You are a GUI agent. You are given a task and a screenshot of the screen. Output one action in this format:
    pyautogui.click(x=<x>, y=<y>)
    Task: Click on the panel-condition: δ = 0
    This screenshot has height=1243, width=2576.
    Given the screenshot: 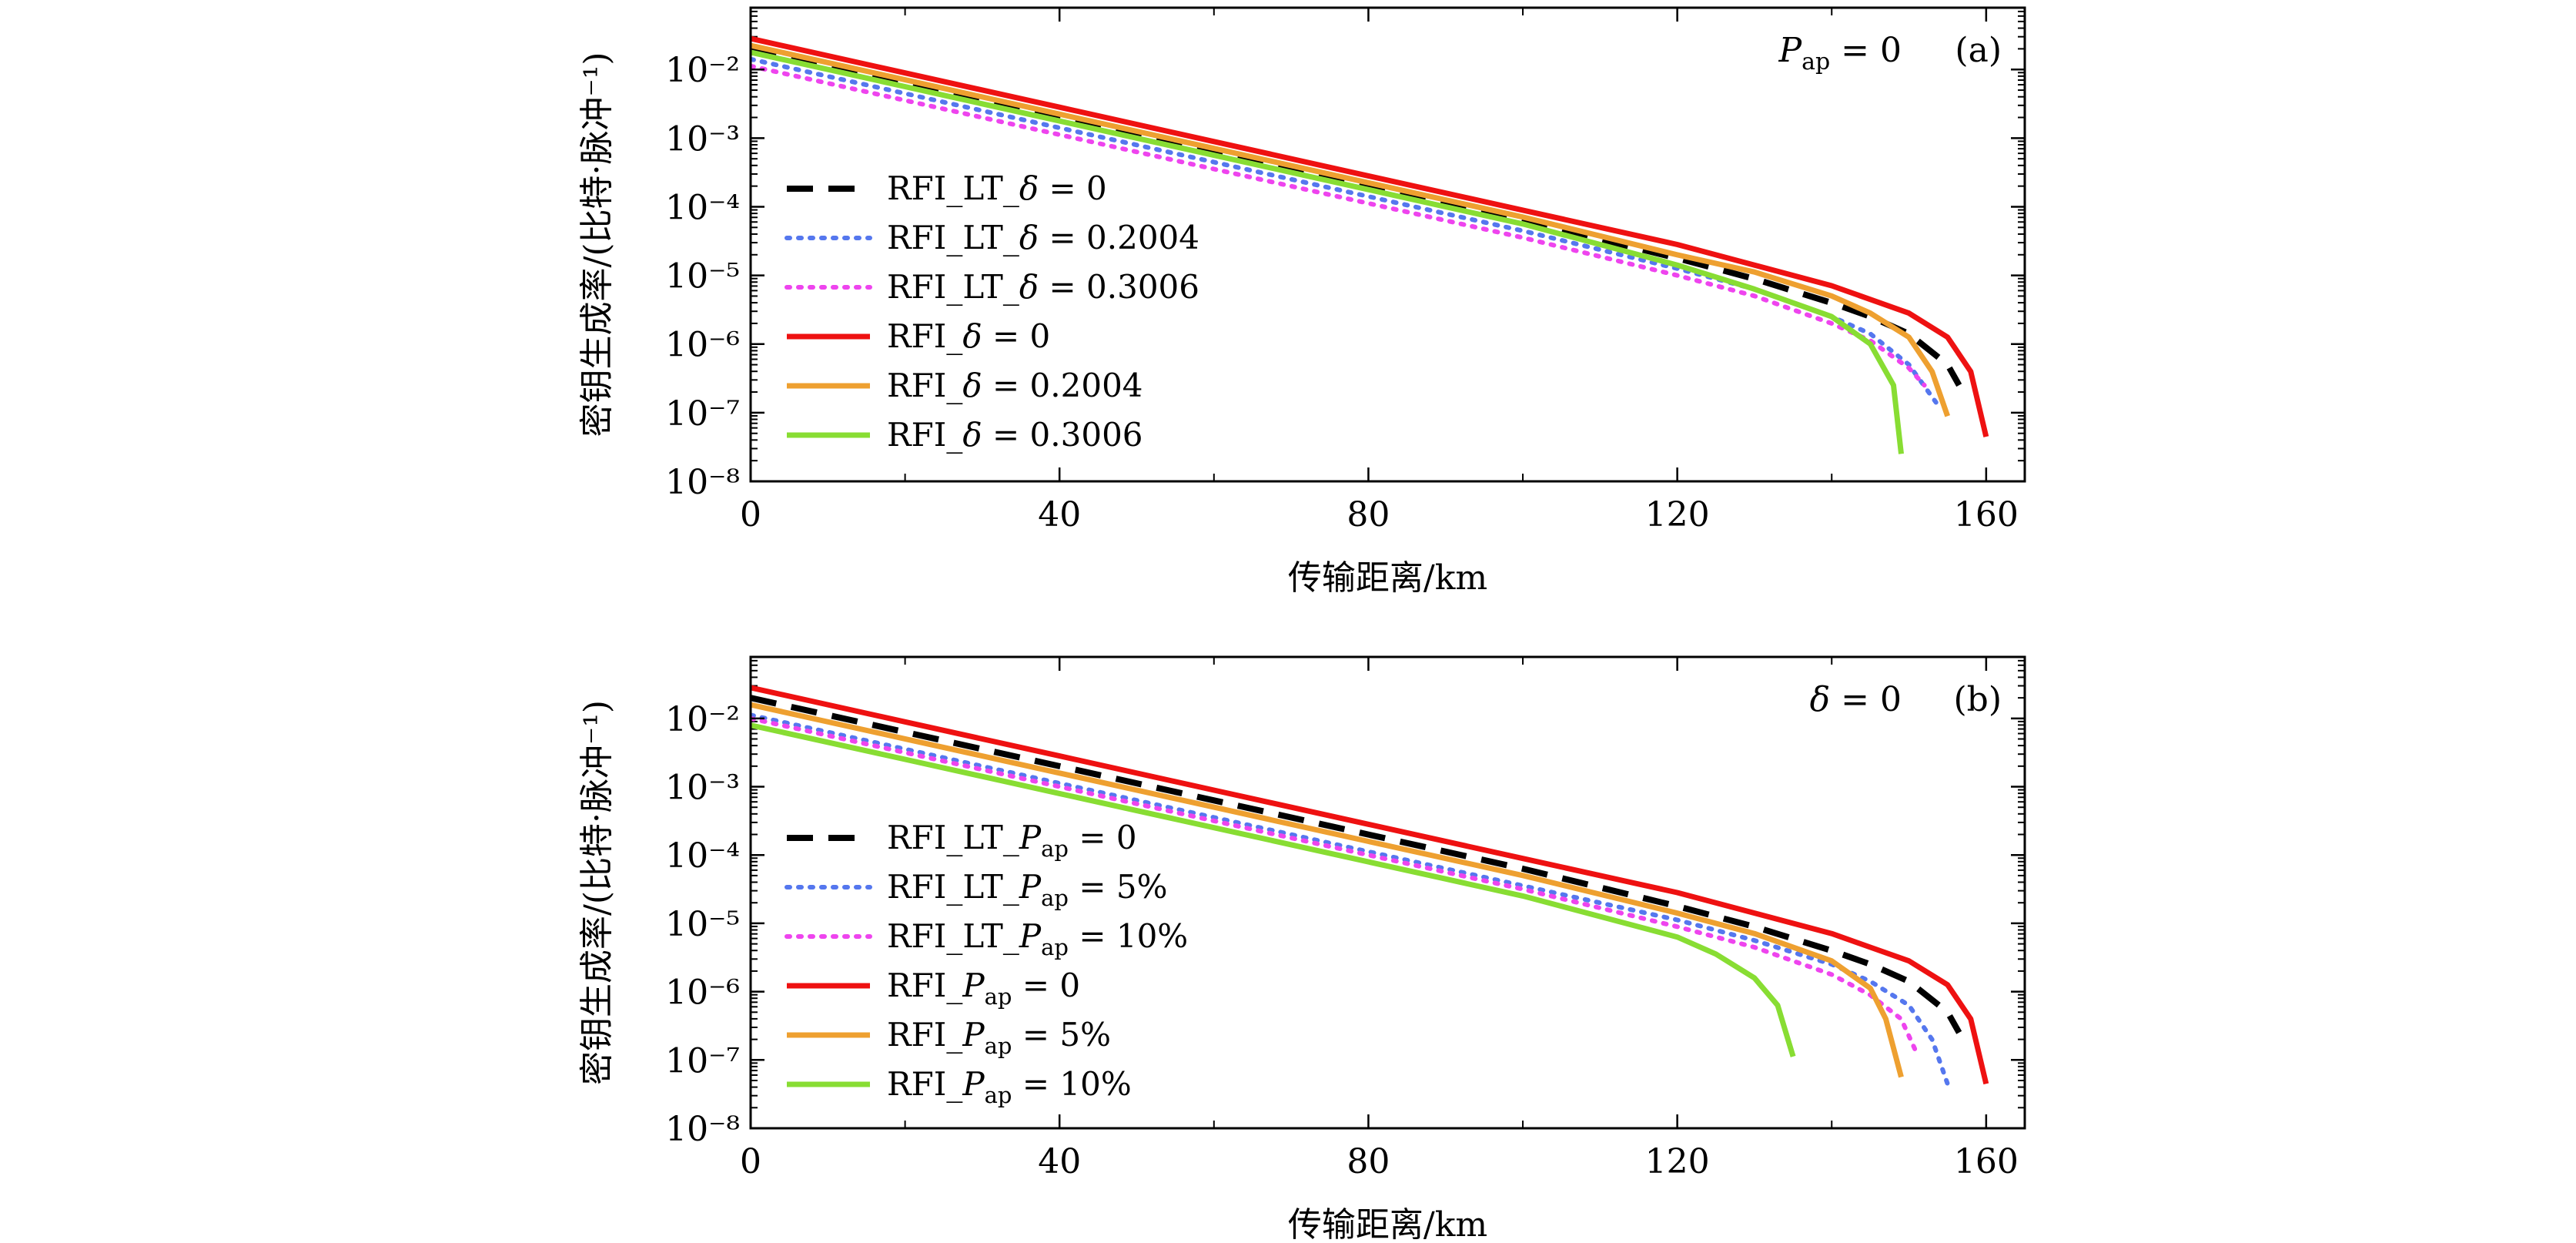 What is the action you would take?
    pyautogui.click(x=1856, y=699)
    